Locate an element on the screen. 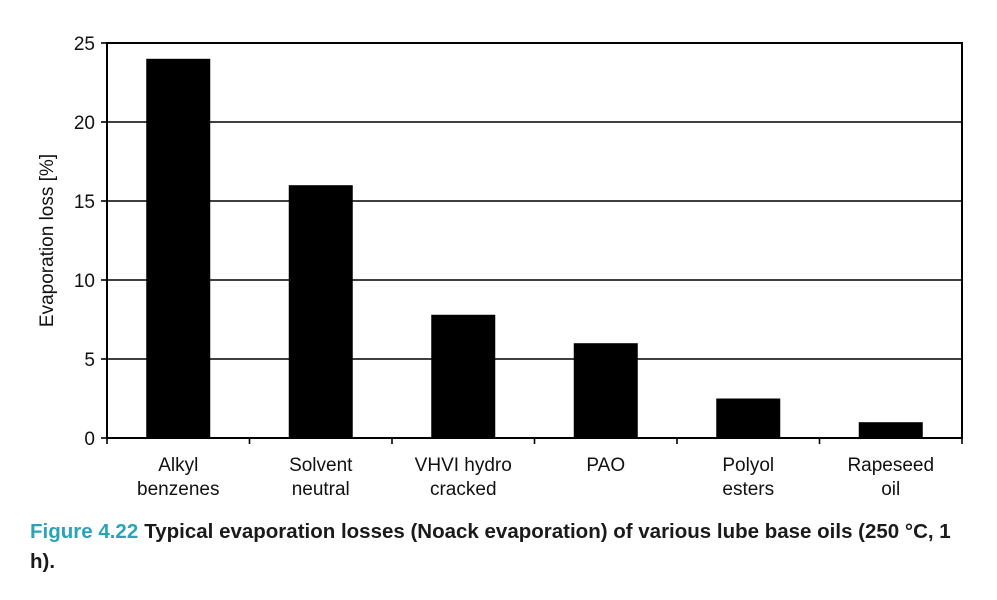 The image size is (997, 600). y-tick-label: 10 is located at coordinates (84, 281).